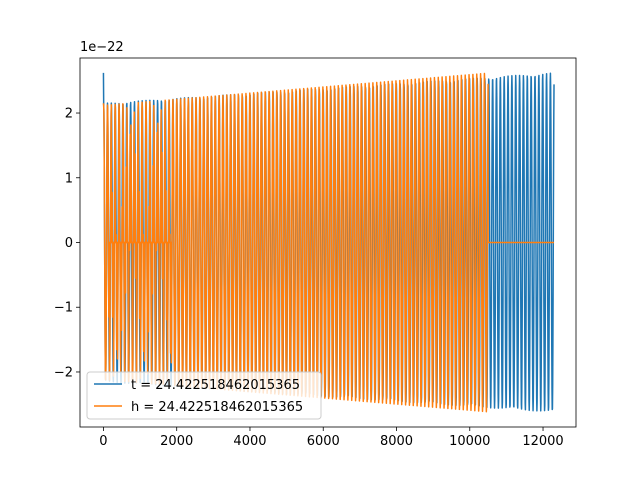 This screenshot has width=640, height=480. What do you see at coordinates (542, 441) in the screenshot?
I see `x-tick-label: 12000` at bounding box center [542, 441].